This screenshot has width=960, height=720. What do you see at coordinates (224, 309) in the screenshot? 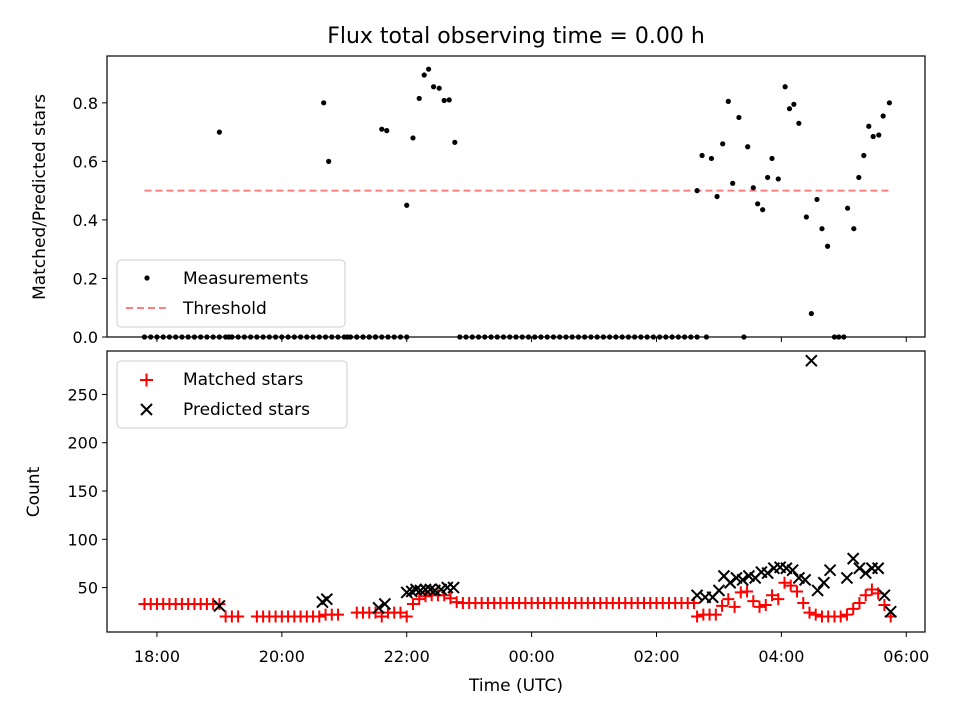
I see `legend-threshold-label: Threshold` at bounding box center [224, 309].